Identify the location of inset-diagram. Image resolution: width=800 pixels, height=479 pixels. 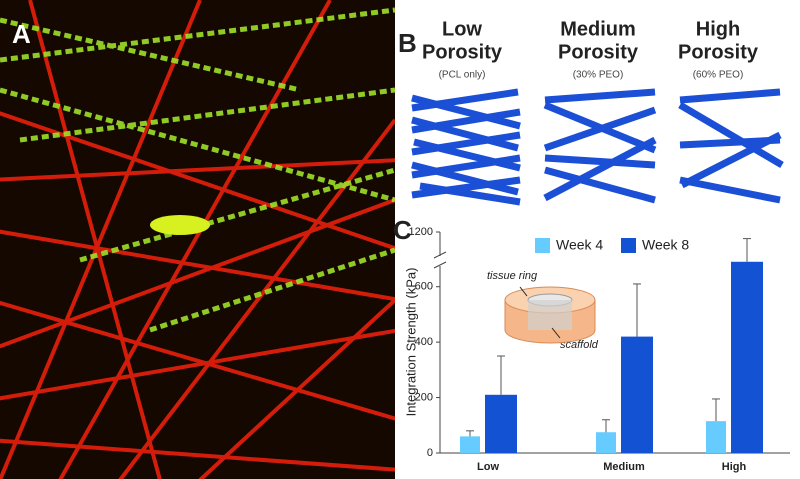
(550, 315).